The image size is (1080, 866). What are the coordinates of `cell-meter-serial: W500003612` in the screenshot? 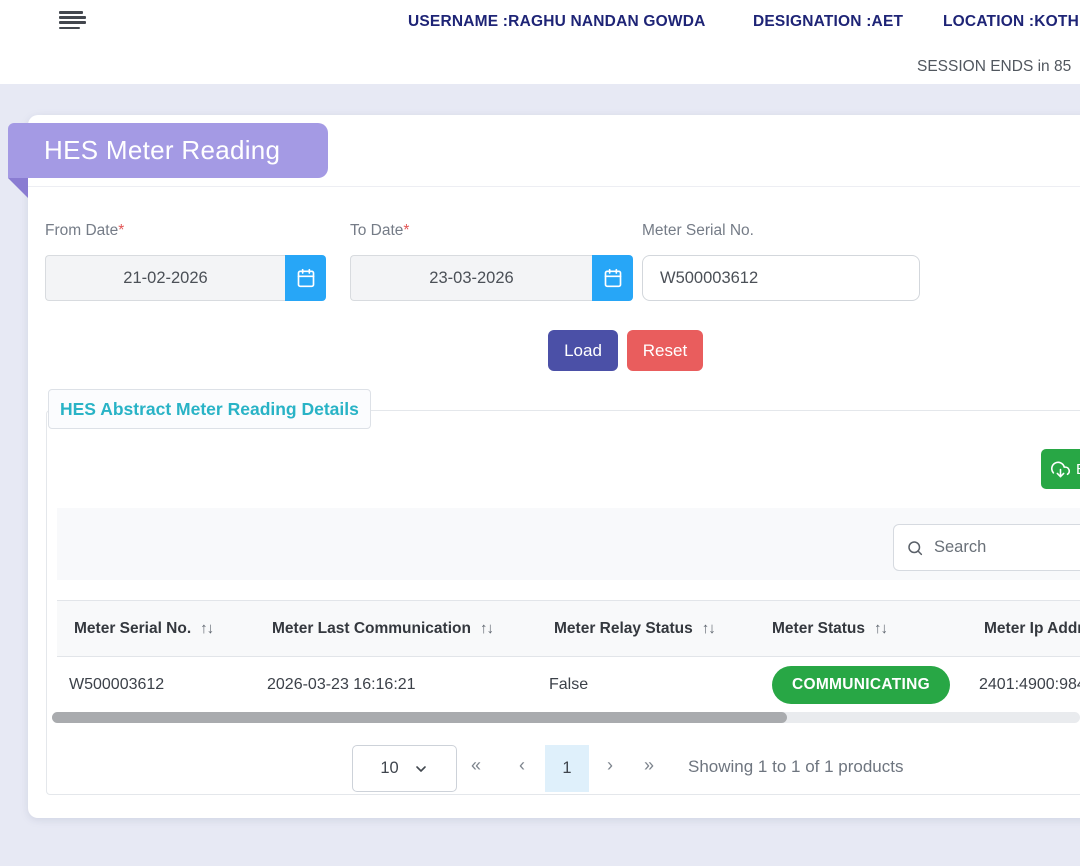 It's located at (117, 684).